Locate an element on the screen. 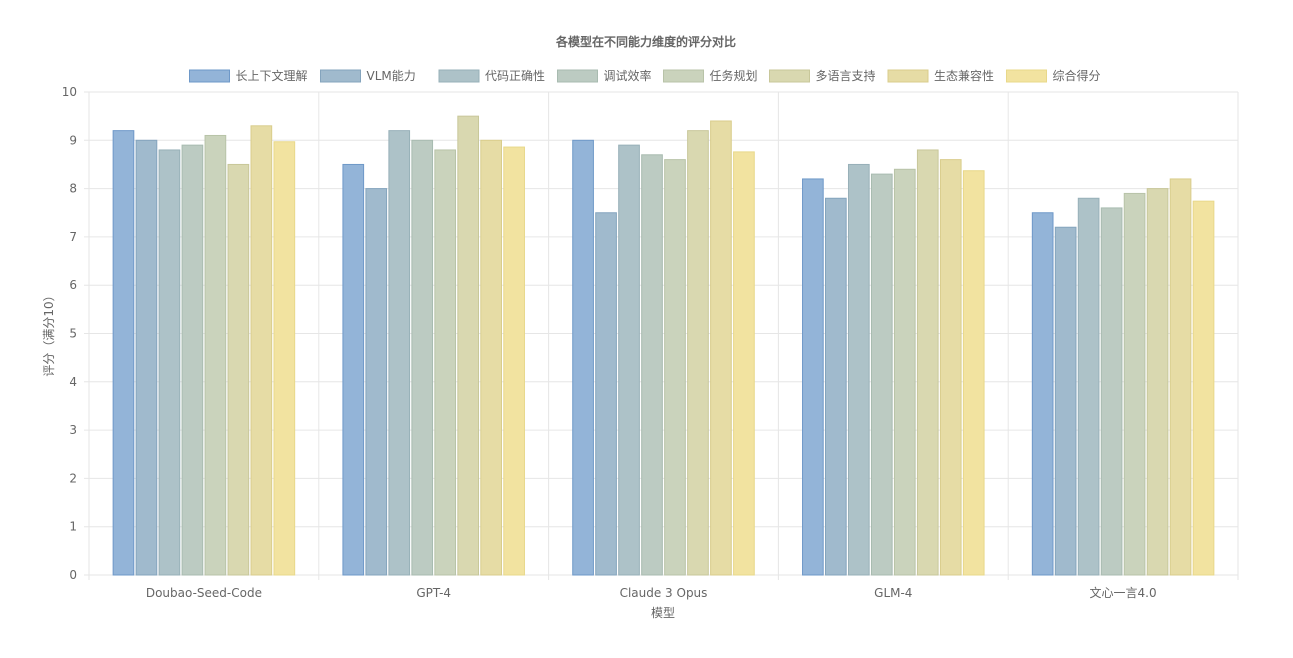  legend-item: 调试效率 is located at coordinates (604, 75).